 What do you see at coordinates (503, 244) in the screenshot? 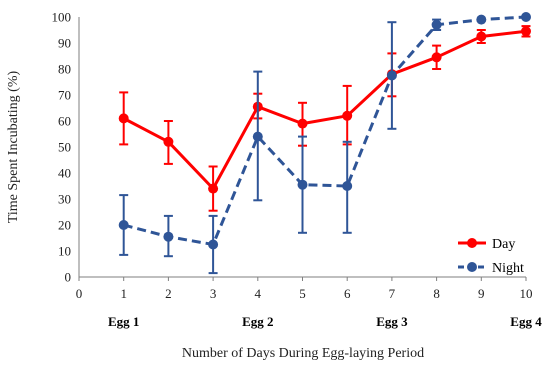
I see `legend-label: Day` at bounding box center [503, 244].